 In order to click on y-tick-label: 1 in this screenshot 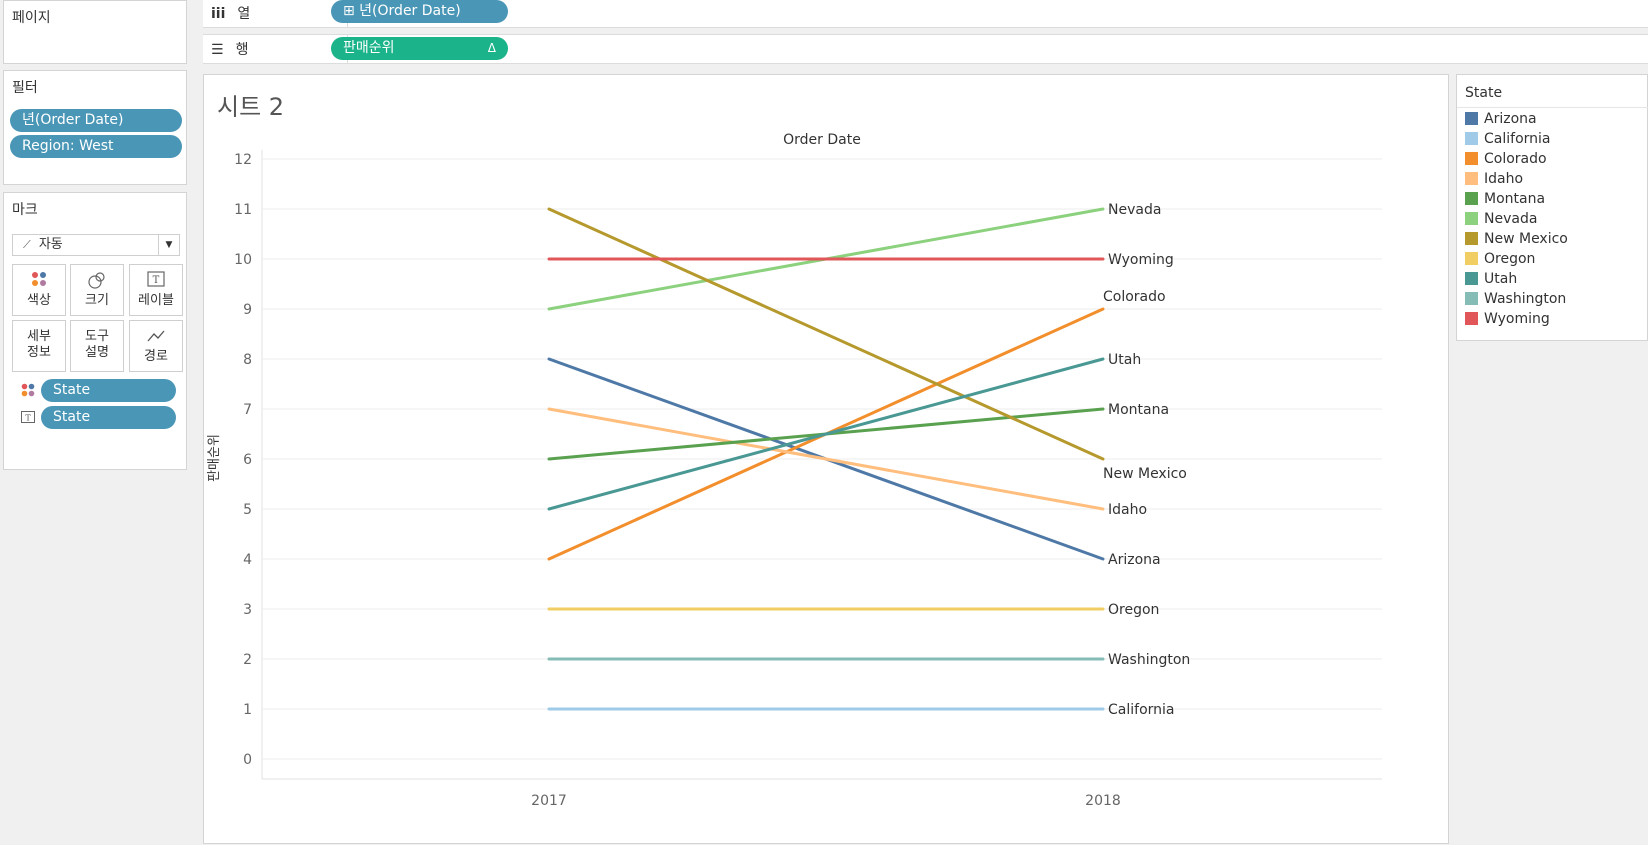, I will do `click(247, 710)`.